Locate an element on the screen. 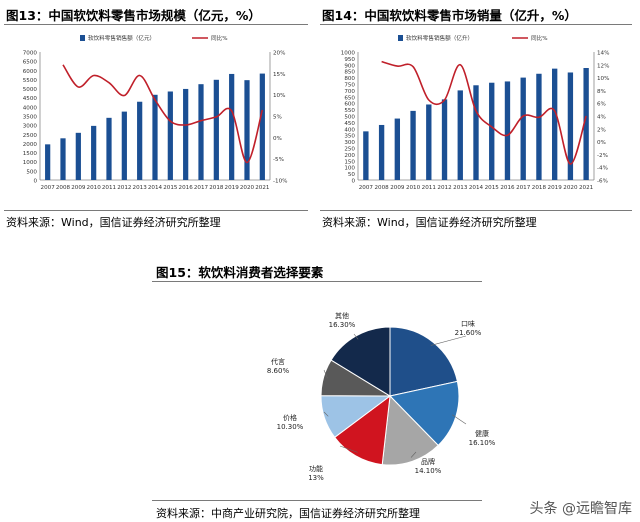 The width and height of the screenshot is (640, 522). legend-line-label: 同比% is located at coordinates (539, 38).